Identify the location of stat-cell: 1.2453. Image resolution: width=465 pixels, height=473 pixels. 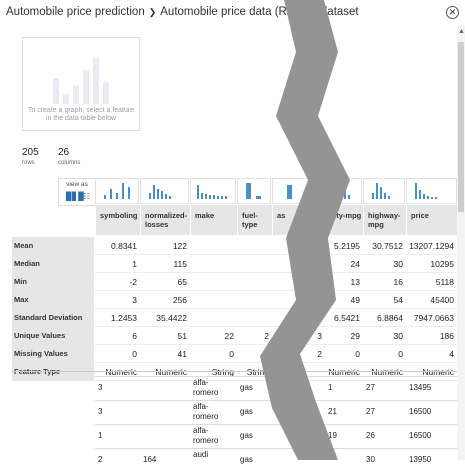
(117, 318).